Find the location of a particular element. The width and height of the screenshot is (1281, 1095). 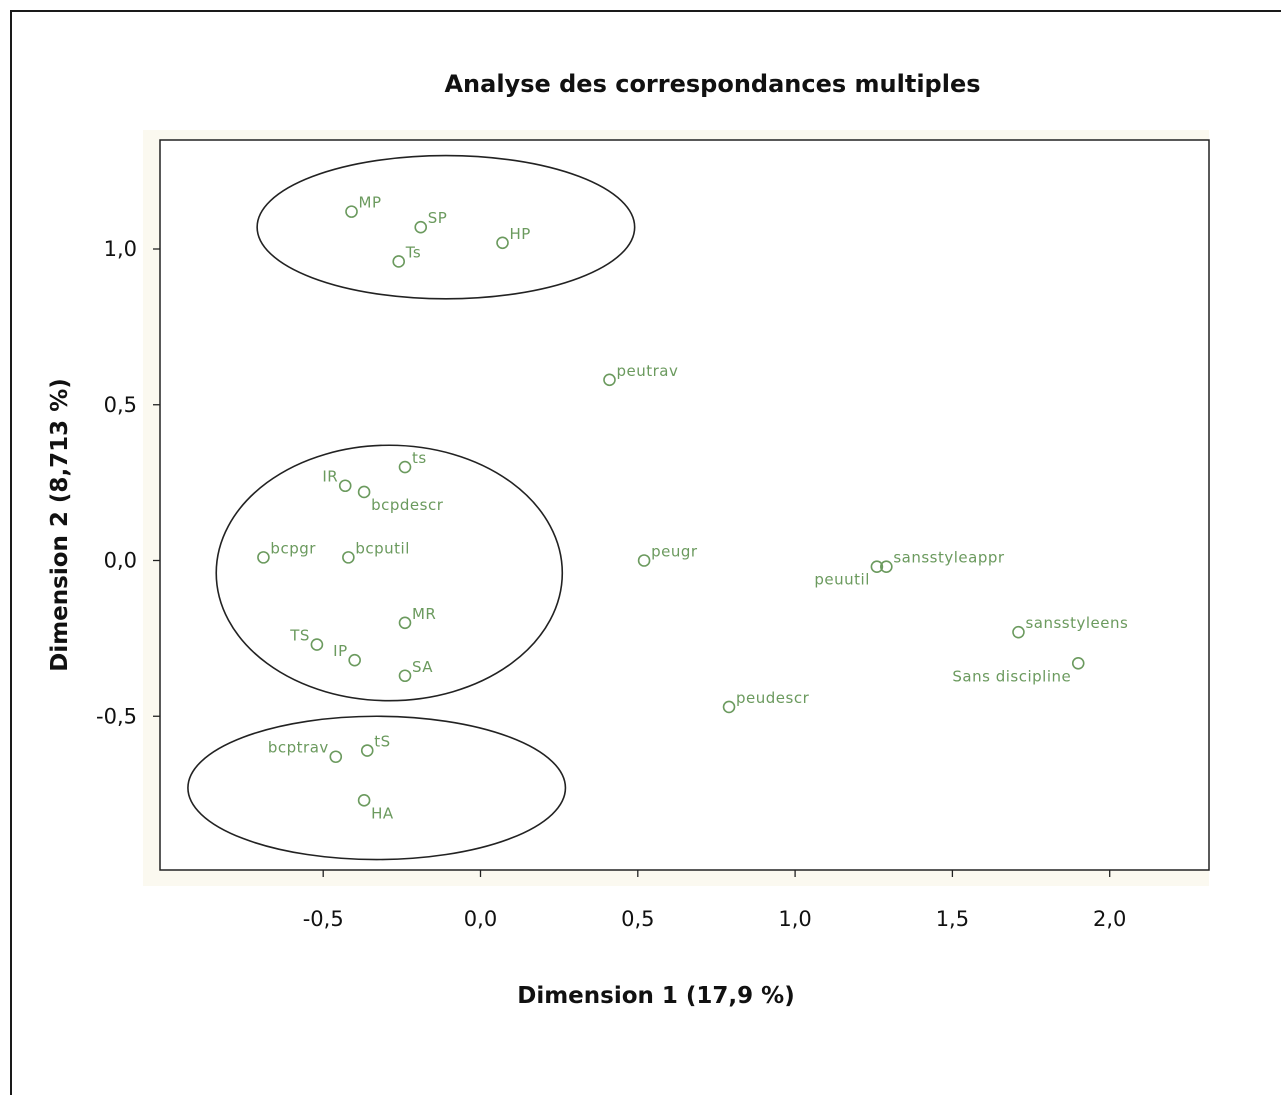

point-label-peuutil: peuutil is located at coordinates (841, 580).